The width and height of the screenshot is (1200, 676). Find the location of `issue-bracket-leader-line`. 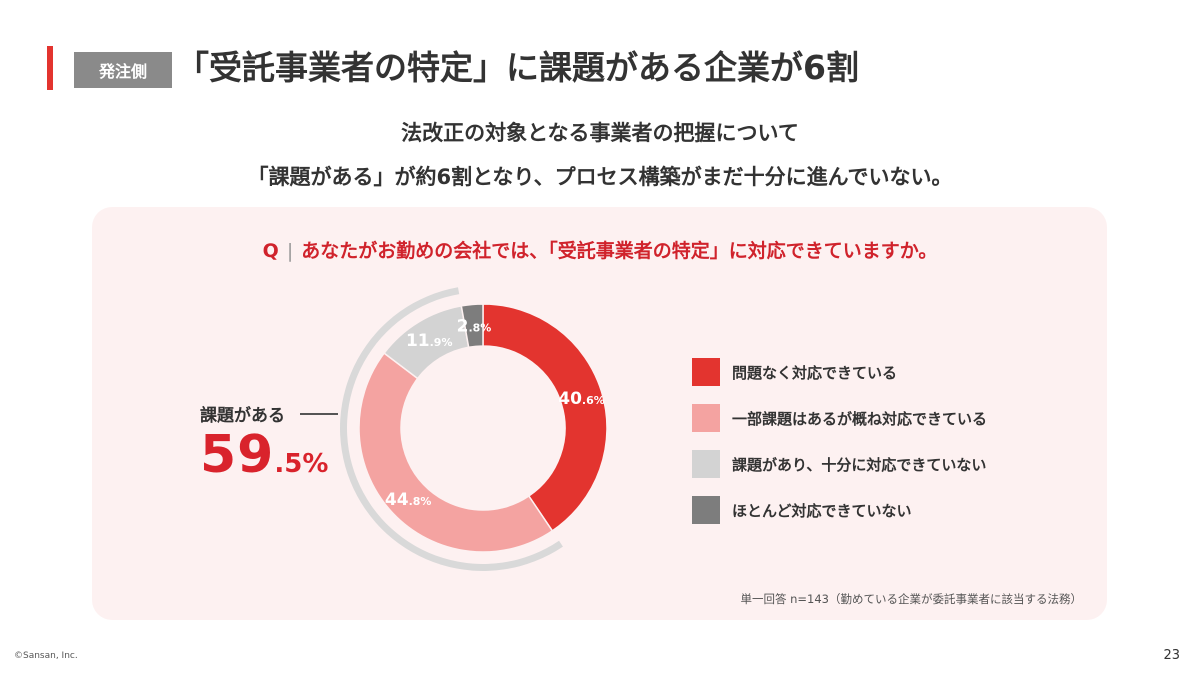

issue-bracket-leader-line is located at coordinates (319, 414).